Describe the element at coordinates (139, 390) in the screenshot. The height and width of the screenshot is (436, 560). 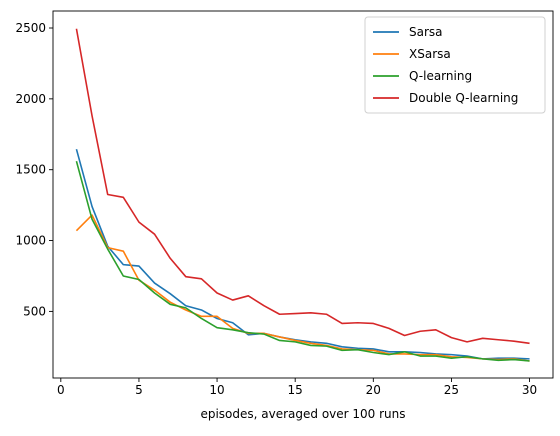
I see `x-tick-label: 5` at that location.